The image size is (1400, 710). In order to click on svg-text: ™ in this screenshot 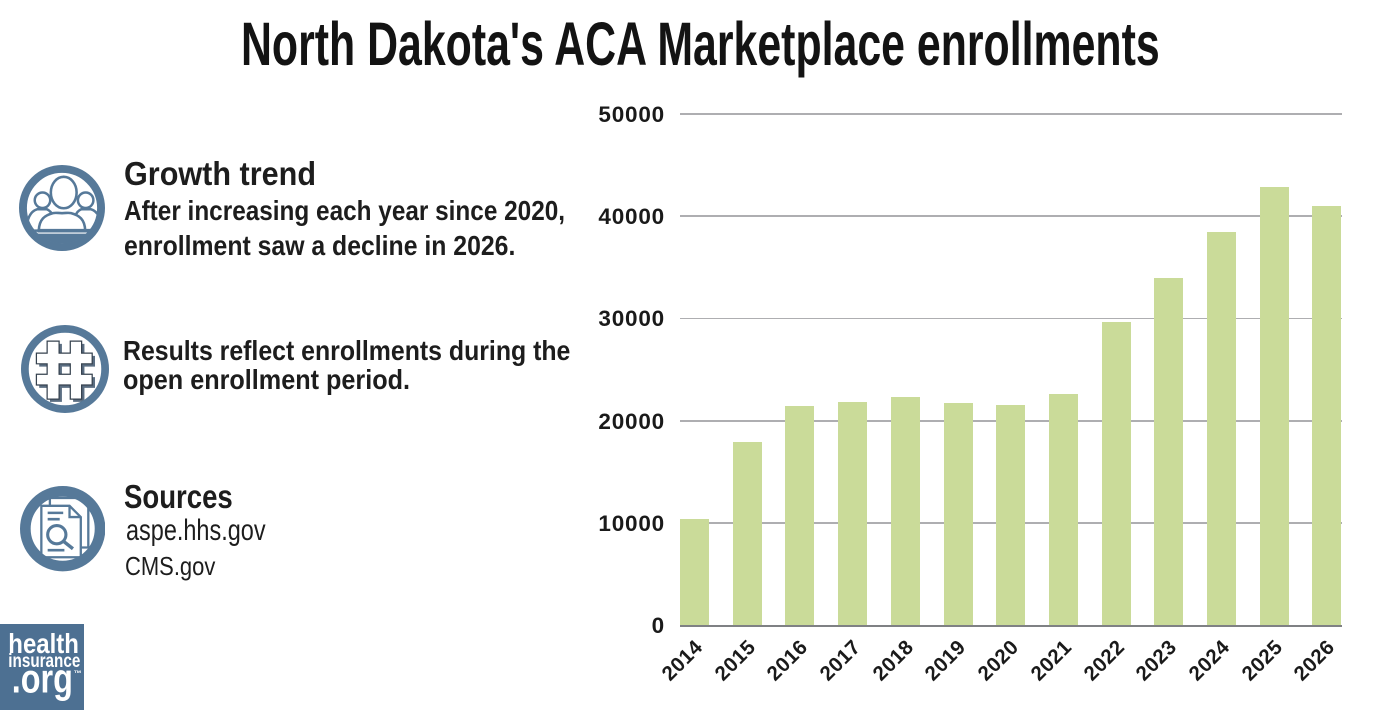, I will do `click(78, 673)`.